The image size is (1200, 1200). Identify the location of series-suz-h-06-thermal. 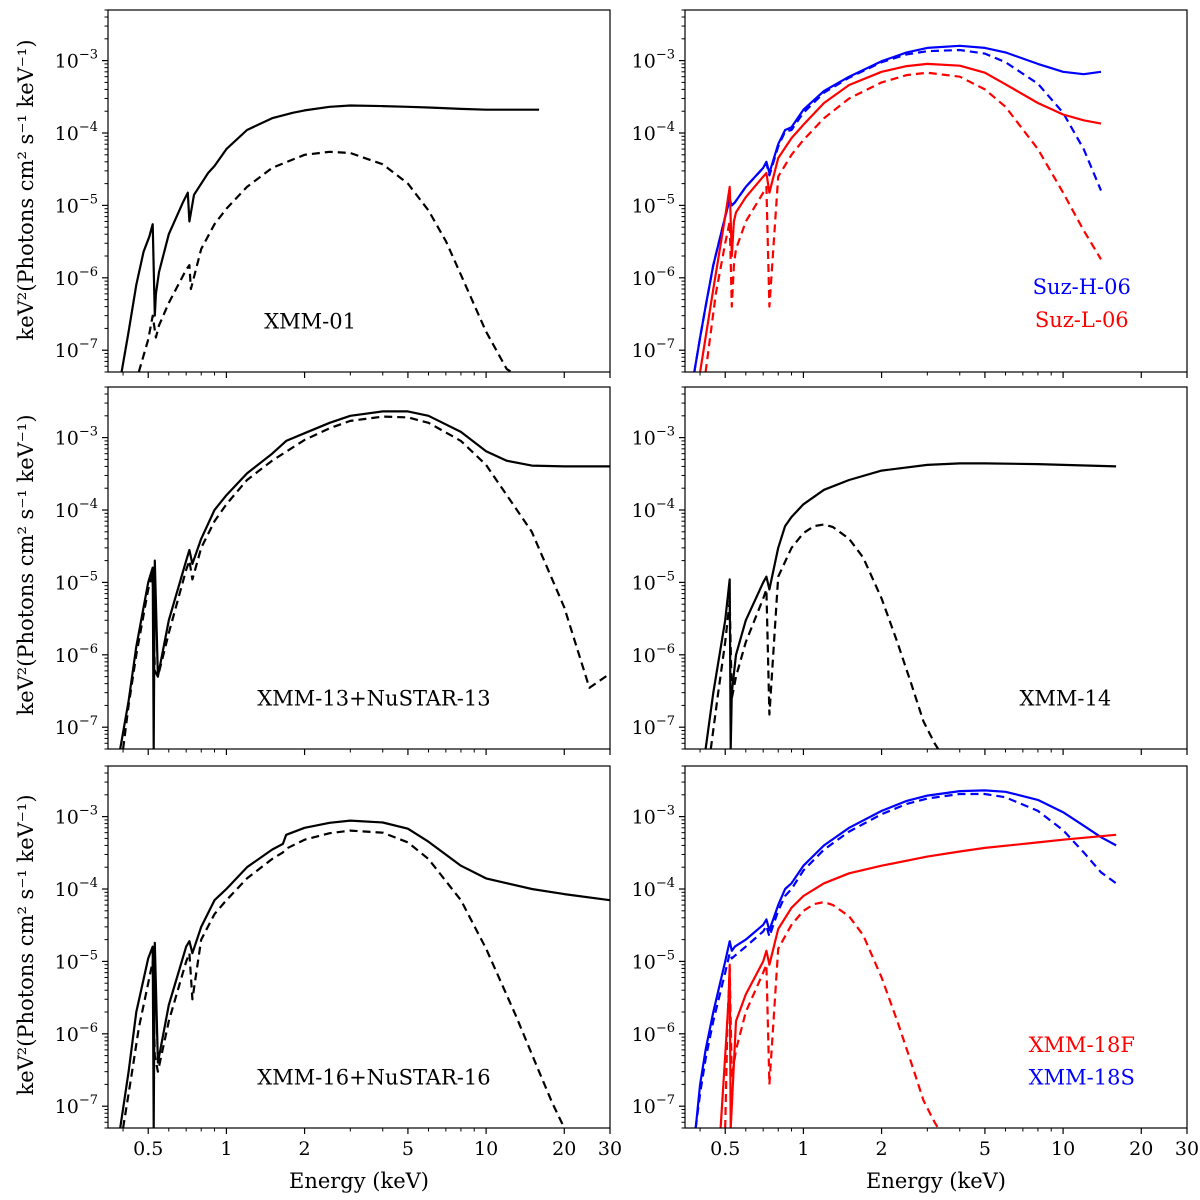
(898, 210).